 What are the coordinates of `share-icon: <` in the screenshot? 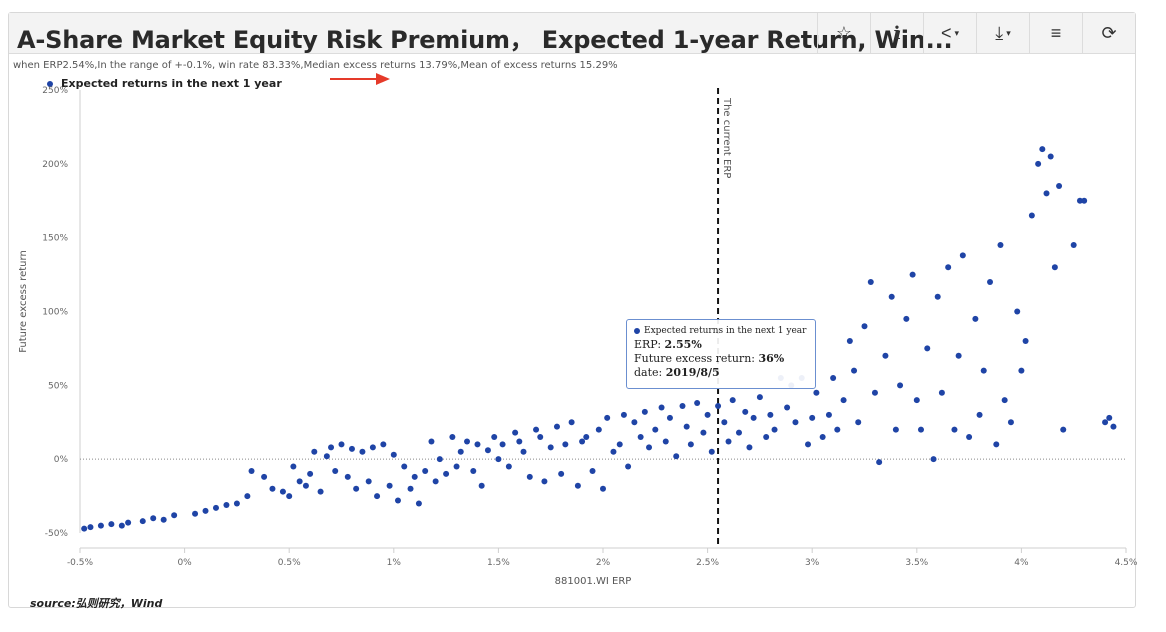 It's located at (946, 32).